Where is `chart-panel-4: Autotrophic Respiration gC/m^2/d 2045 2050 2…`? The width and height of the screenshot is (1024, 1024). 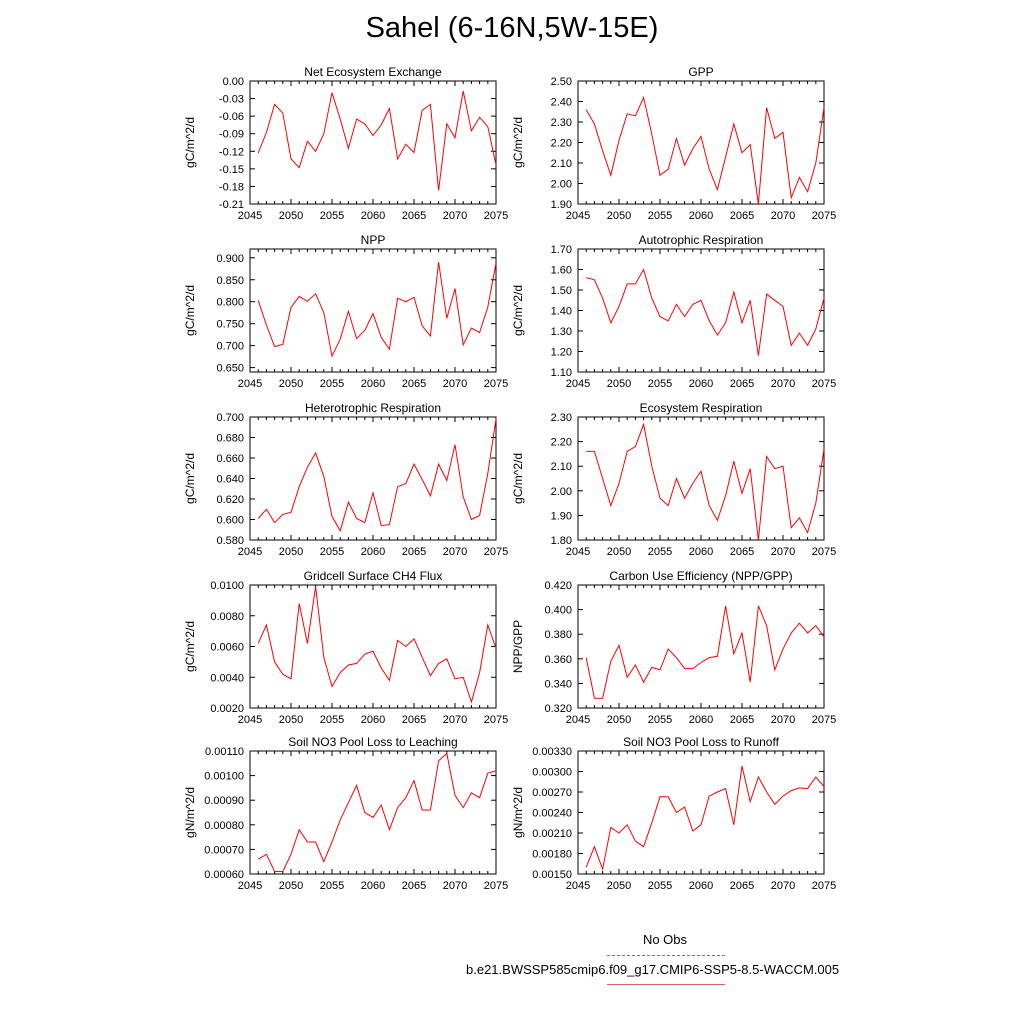 chart-panel-4: Autotrophic Respiration gC/m^2/d 2045 2050 2… is located at coordinates (673, 311).